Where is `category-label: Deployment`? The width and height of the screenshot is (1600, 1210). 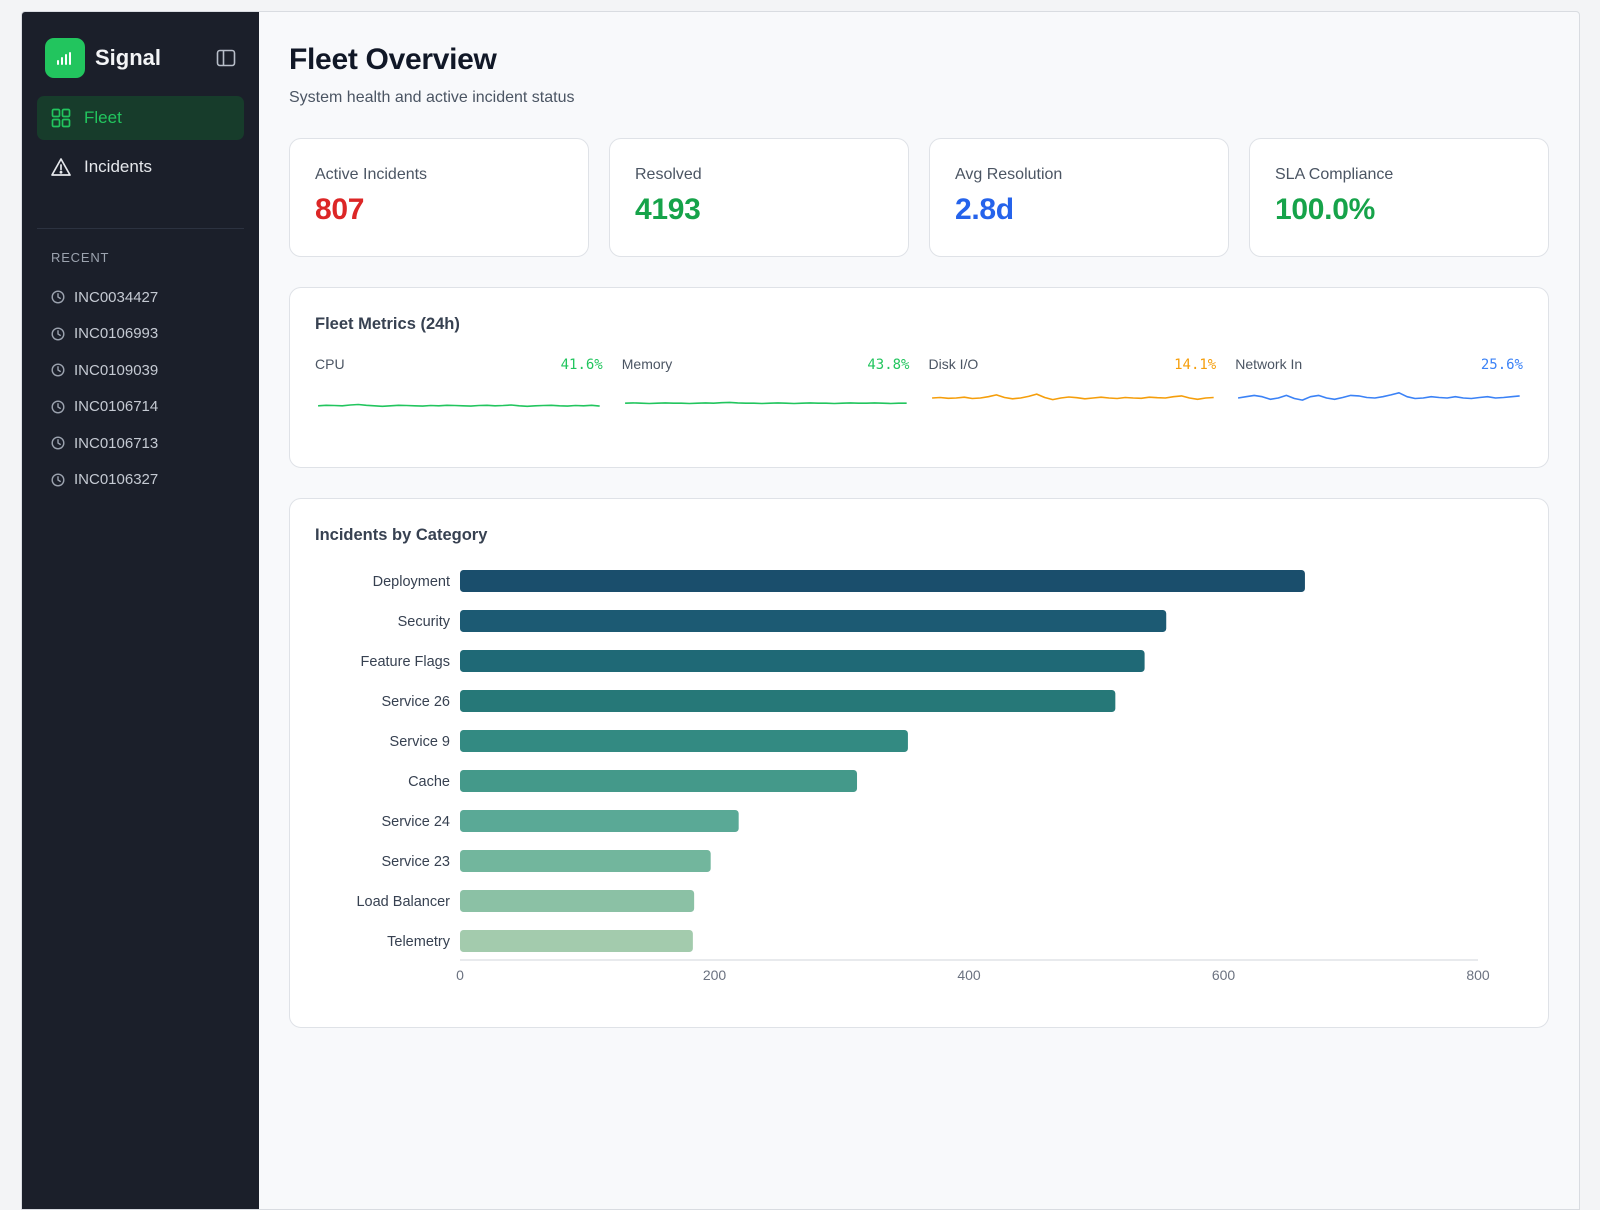
category-label: Deployment is located at coordinates (411, 582).